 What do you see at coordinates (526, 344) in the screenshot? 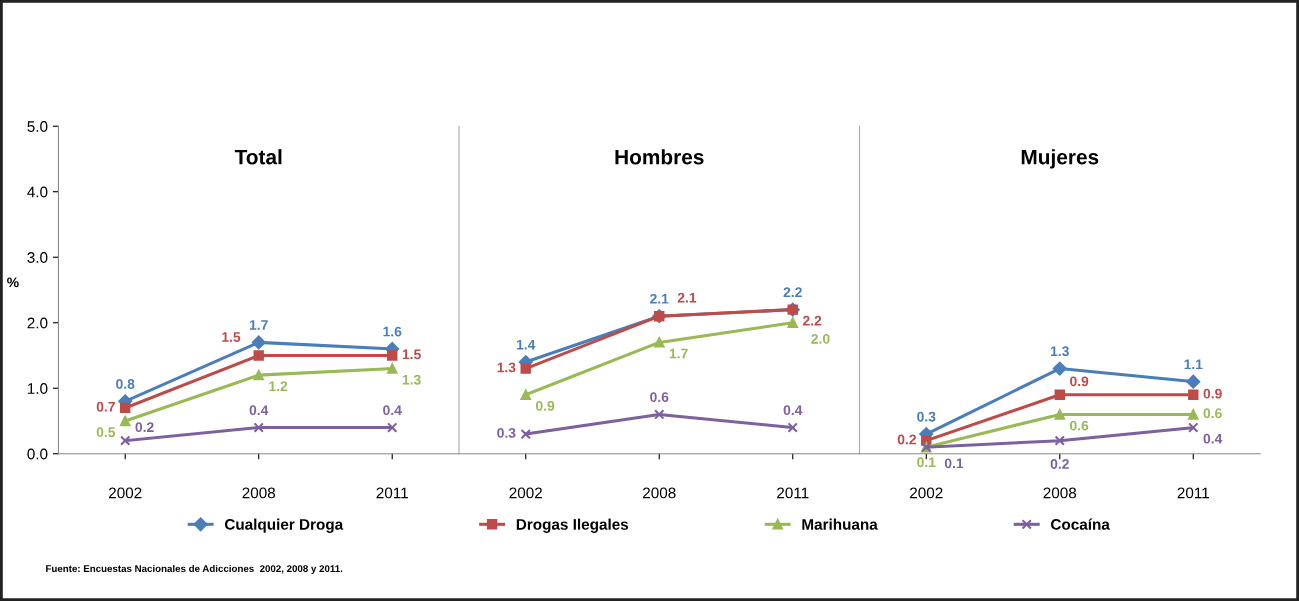
I see `data-label: 1.4` at bounding box center [526, 344].